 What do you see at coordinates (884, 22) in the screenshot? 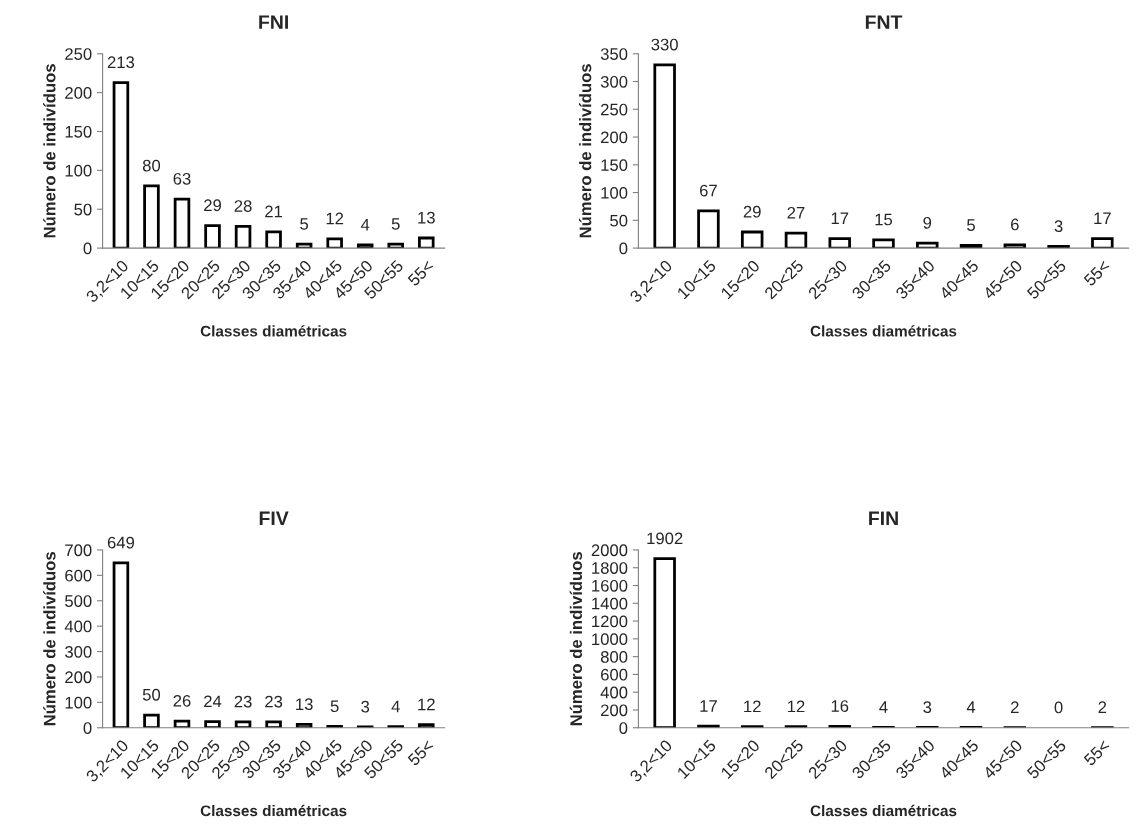
I see `chart-title: FNT` at bounding box center [884, 22].